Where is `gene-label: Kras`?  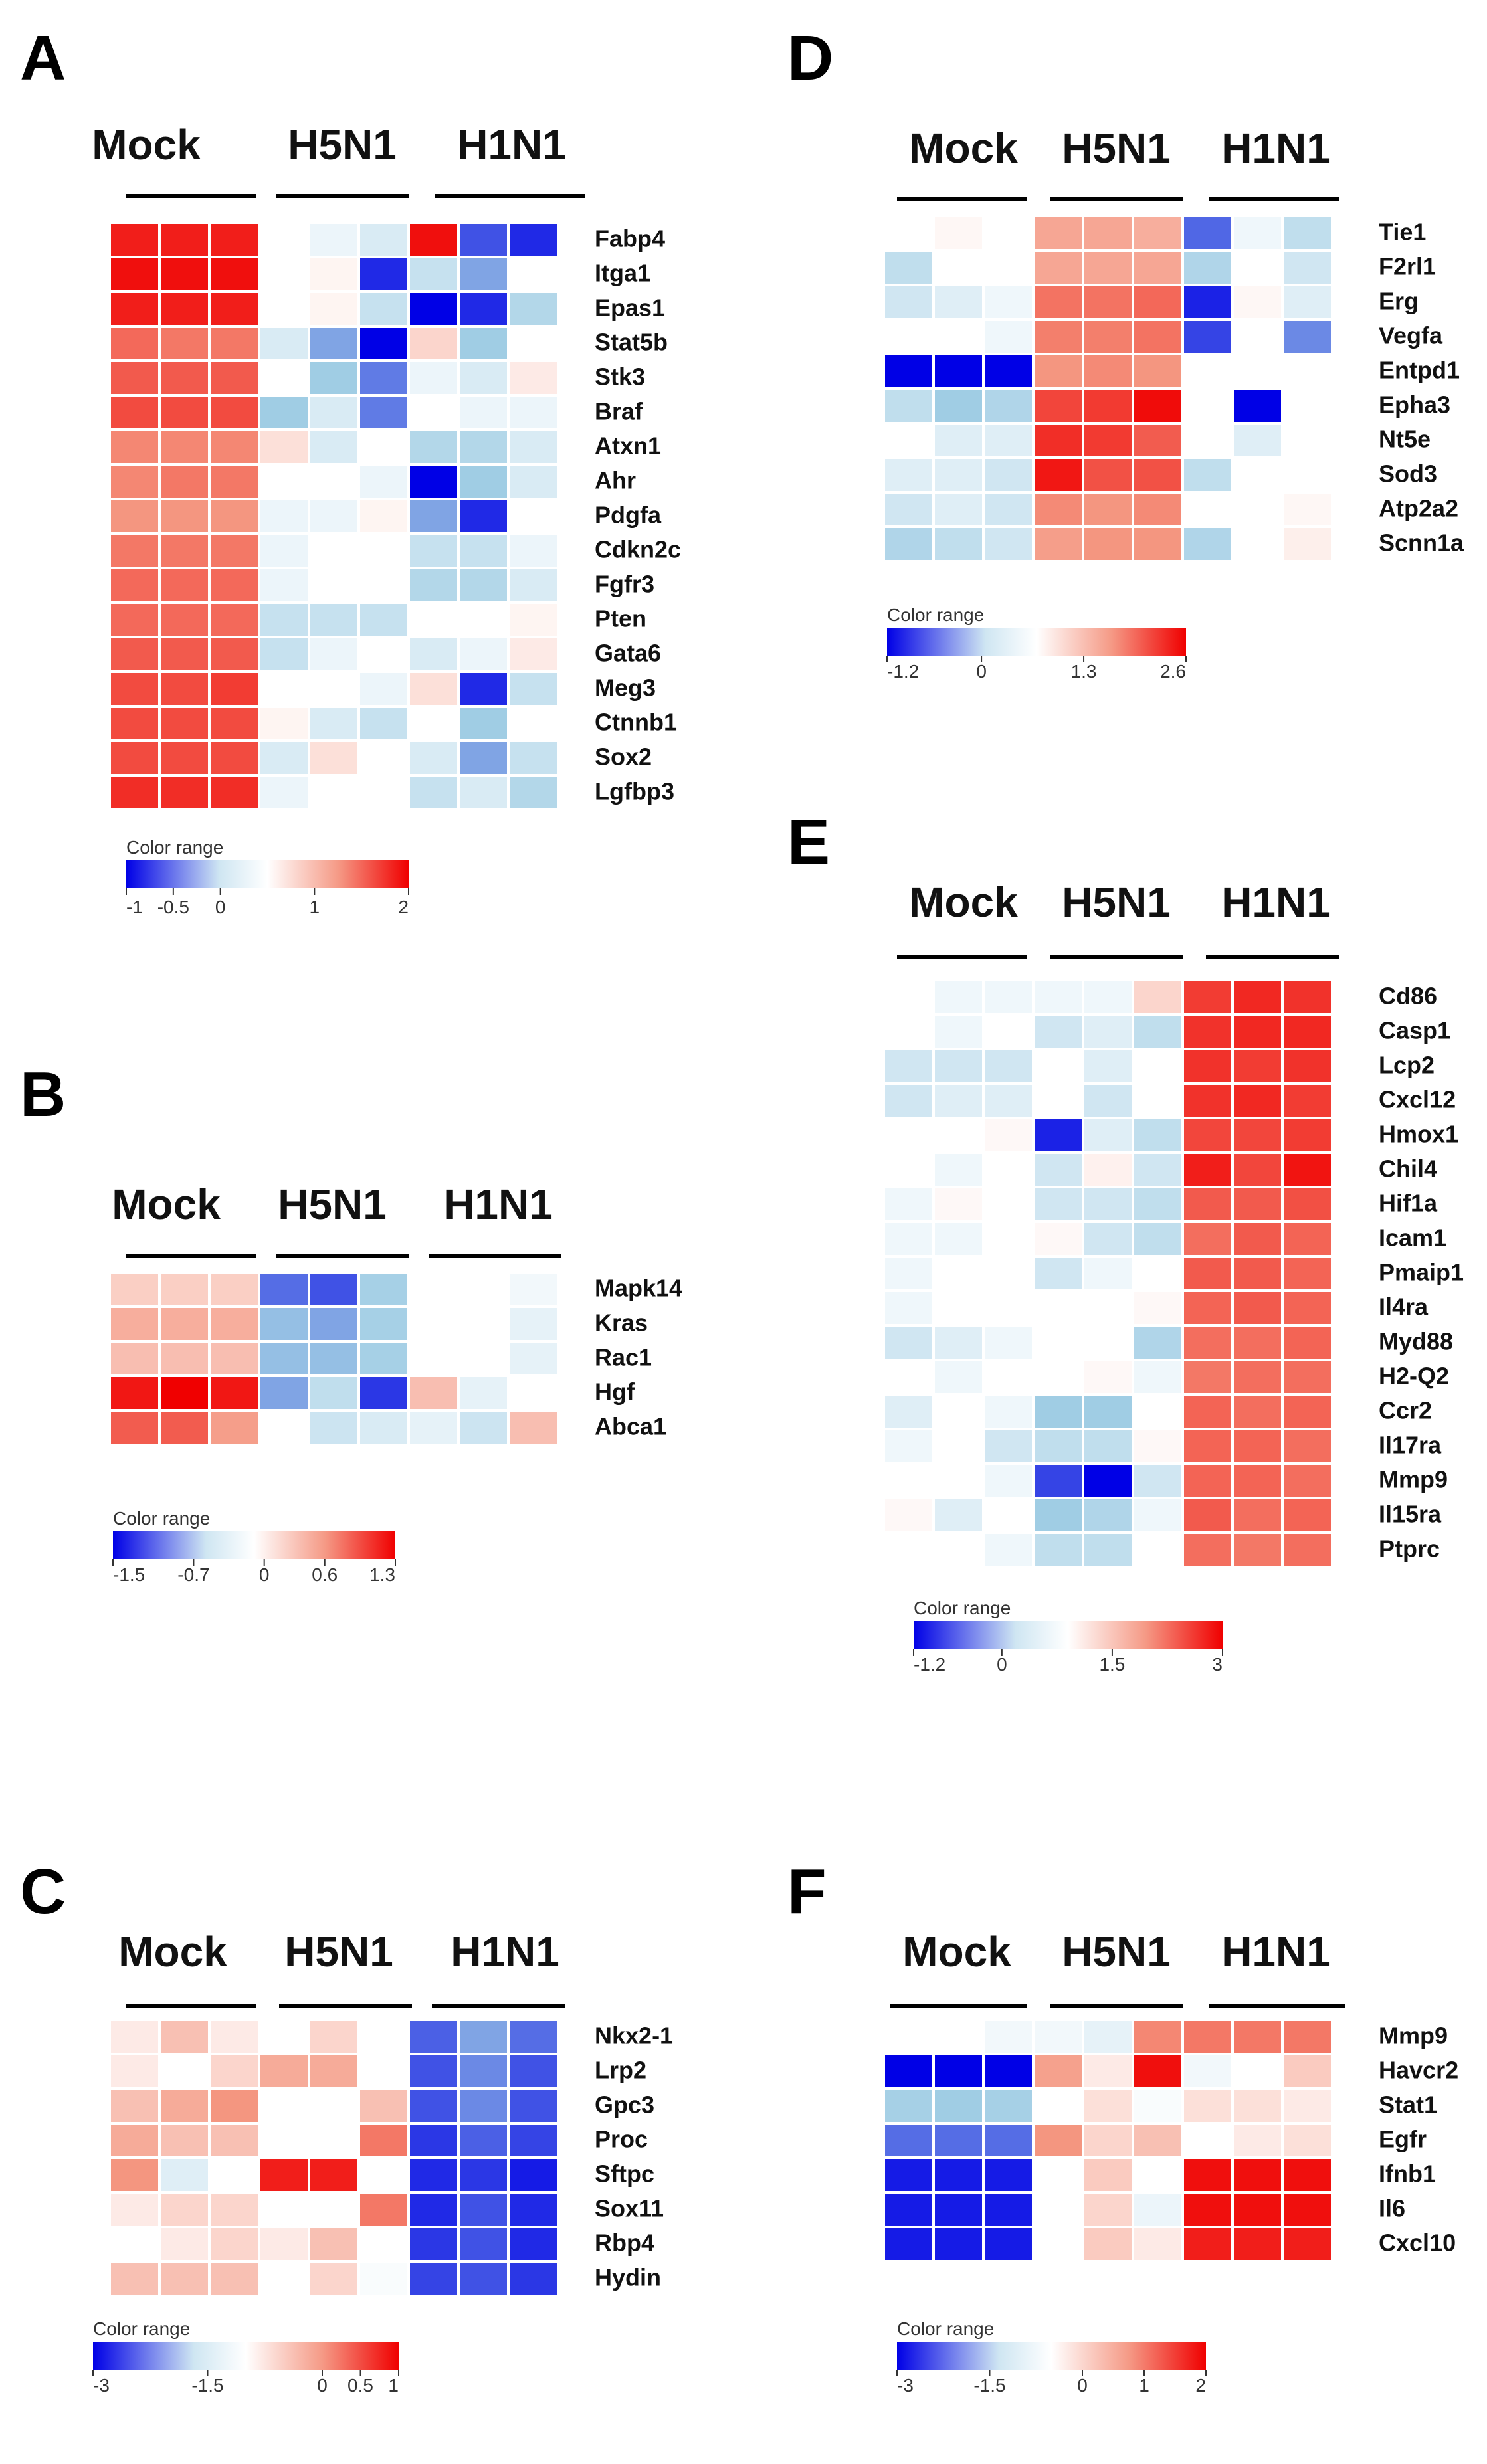
gene-label: Kras is located at coordinates (621, 1322).